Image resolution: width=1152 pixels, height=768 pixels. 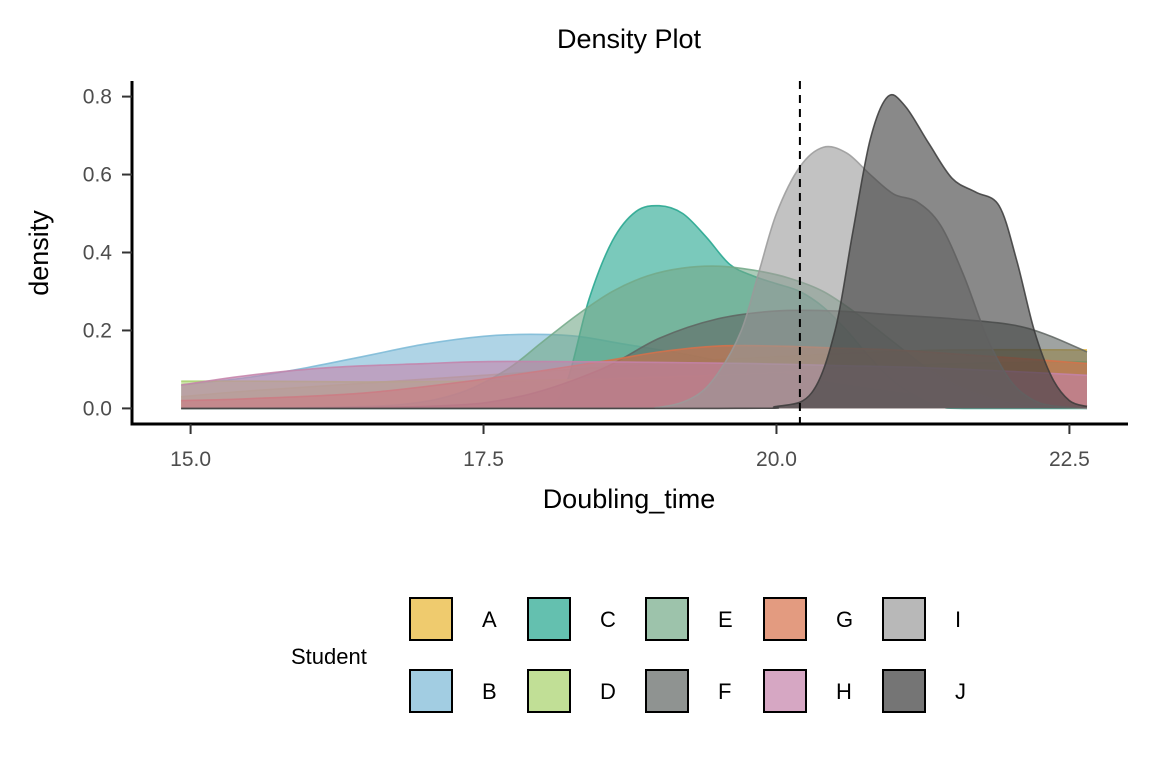 I want to click on legend-key-A, so click(x=431, y=619).